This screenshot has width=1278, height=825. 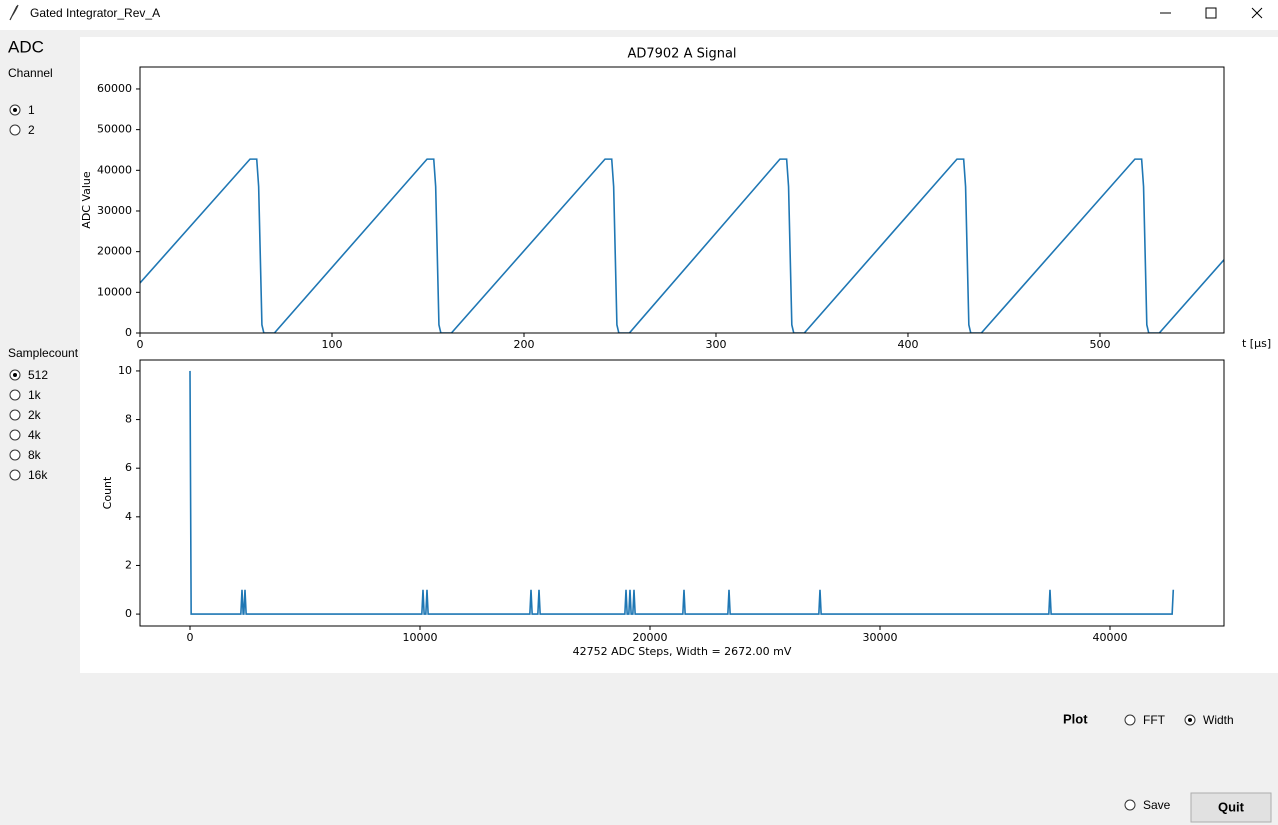 I want to click on y-tick-label: 8, so click(x=128, y=419).